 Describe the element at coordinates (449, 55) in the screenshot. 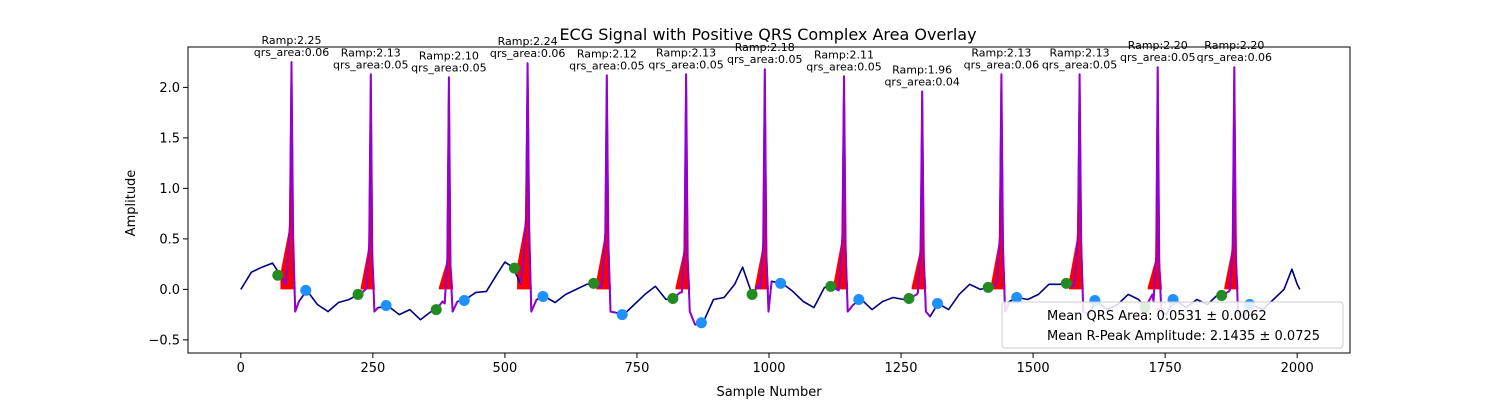

I see `r-peak-amplitude-label-3: Ramp:2.10` at that location.